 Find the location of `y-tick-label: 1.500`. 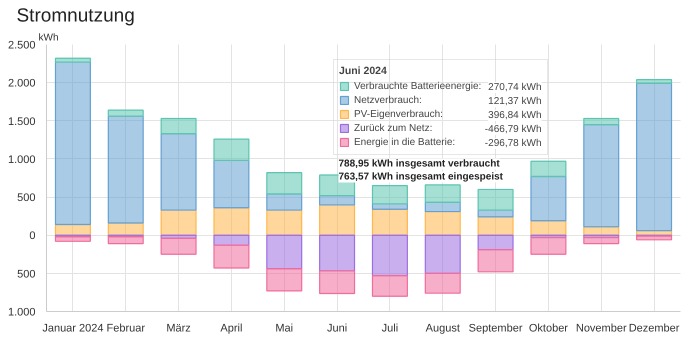

y-tick-label: 1.500 is located at coordinates (22, 122).